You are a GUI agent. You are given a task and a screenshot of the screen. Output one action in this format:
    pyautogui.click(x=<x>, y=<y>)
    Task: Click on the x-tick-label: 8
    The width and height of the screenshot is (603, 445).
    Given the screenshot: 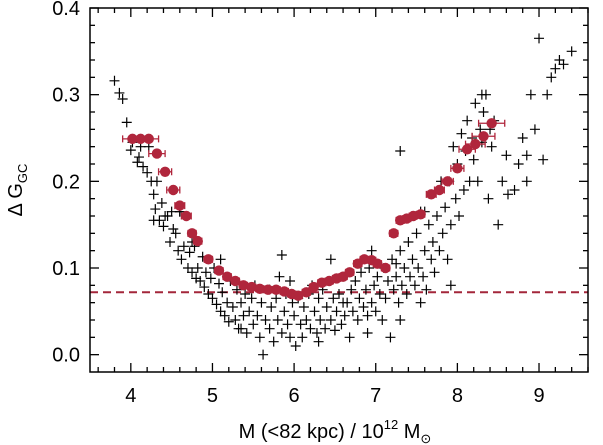 What is the action you would take?
    pyautogui.click(x=457, y=396)
    